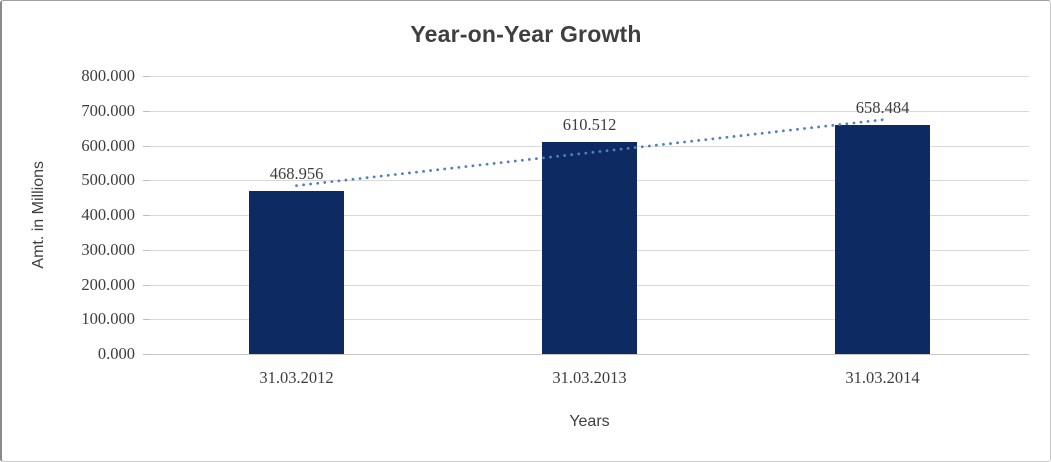  I want to click on y-tick-label: 500.000, so click(108, 180).